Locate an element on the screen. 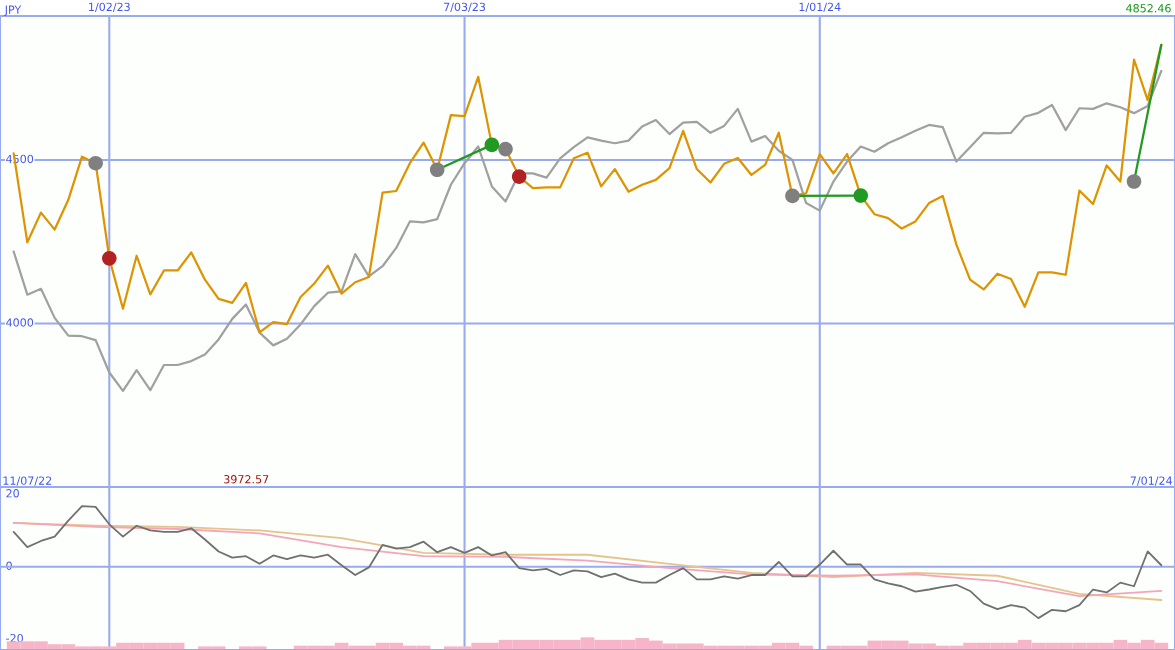  annotation: 11/07/22 is located at coordinates (27, 481).